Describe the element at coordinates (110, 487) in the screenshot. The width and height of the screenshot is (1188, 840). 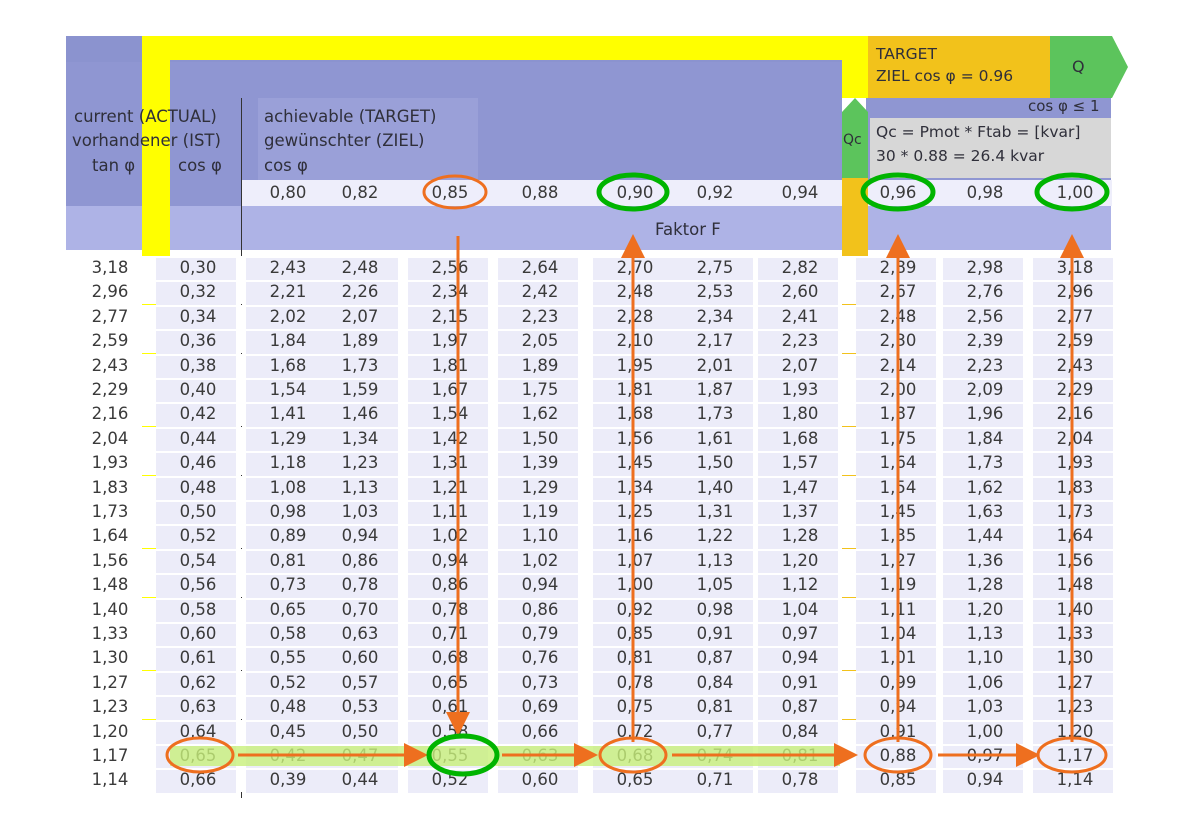
I see `tan-cell: 1,83` at that location.